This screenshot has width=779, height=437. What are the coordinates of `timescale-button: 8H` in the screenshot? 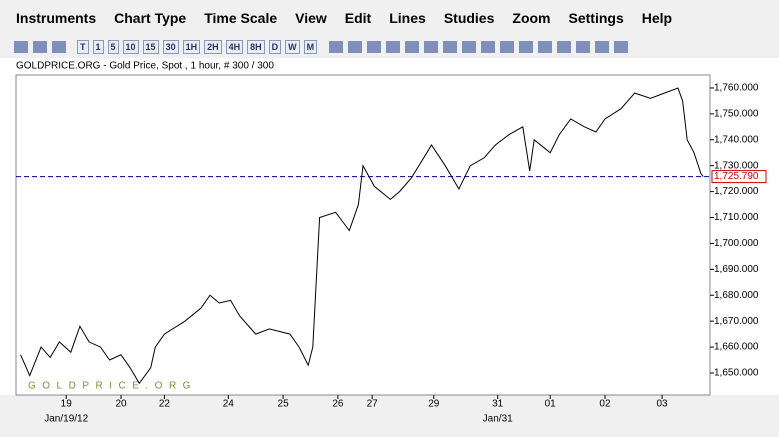 It's located at (256, 47).